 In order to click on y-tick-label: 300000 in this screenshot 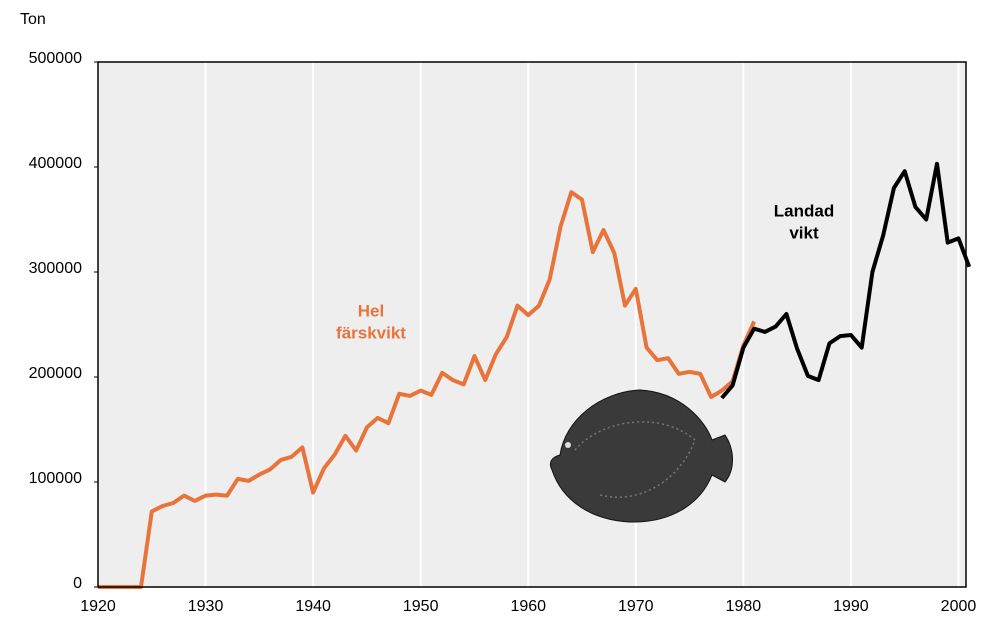, I will do `click(55, 268)`.